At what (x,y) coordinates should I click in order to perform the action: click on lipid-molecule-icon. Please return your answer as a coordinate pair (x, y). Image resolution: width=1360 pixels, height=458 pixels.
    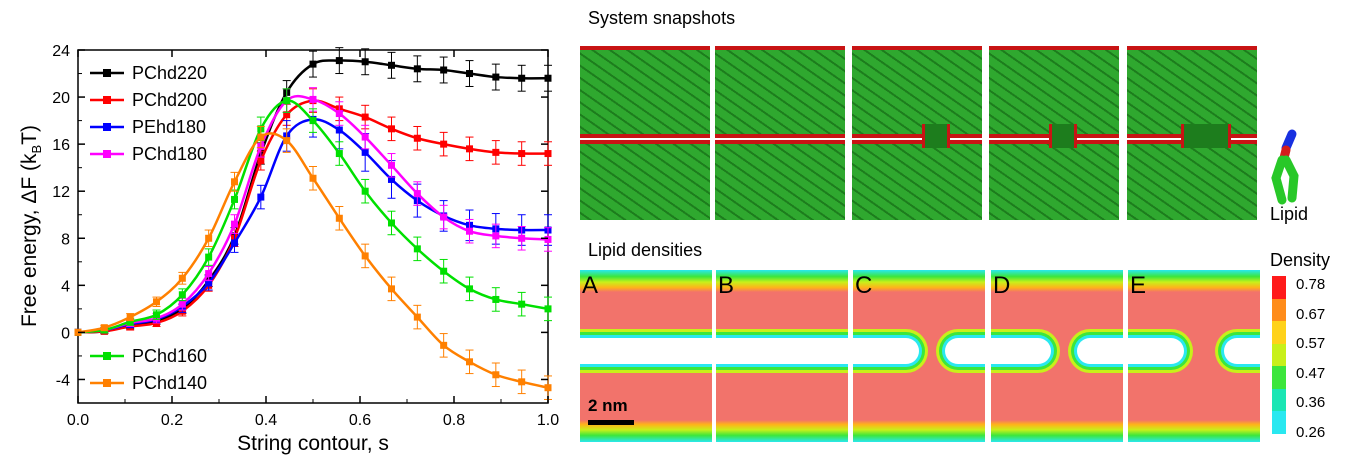
    Looking at the image, I should click on (1285, 167).